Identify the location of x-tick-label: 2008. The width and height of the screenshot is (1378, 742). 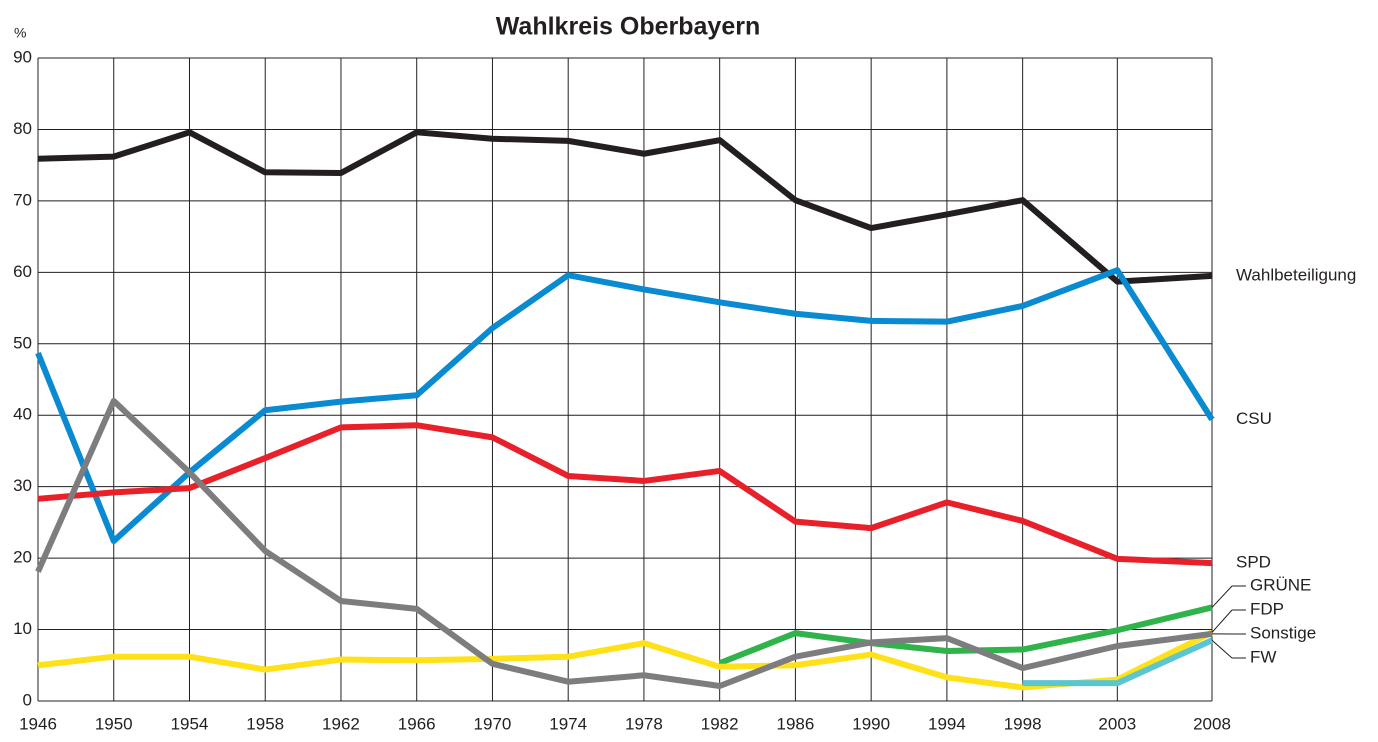
(1212, 723).